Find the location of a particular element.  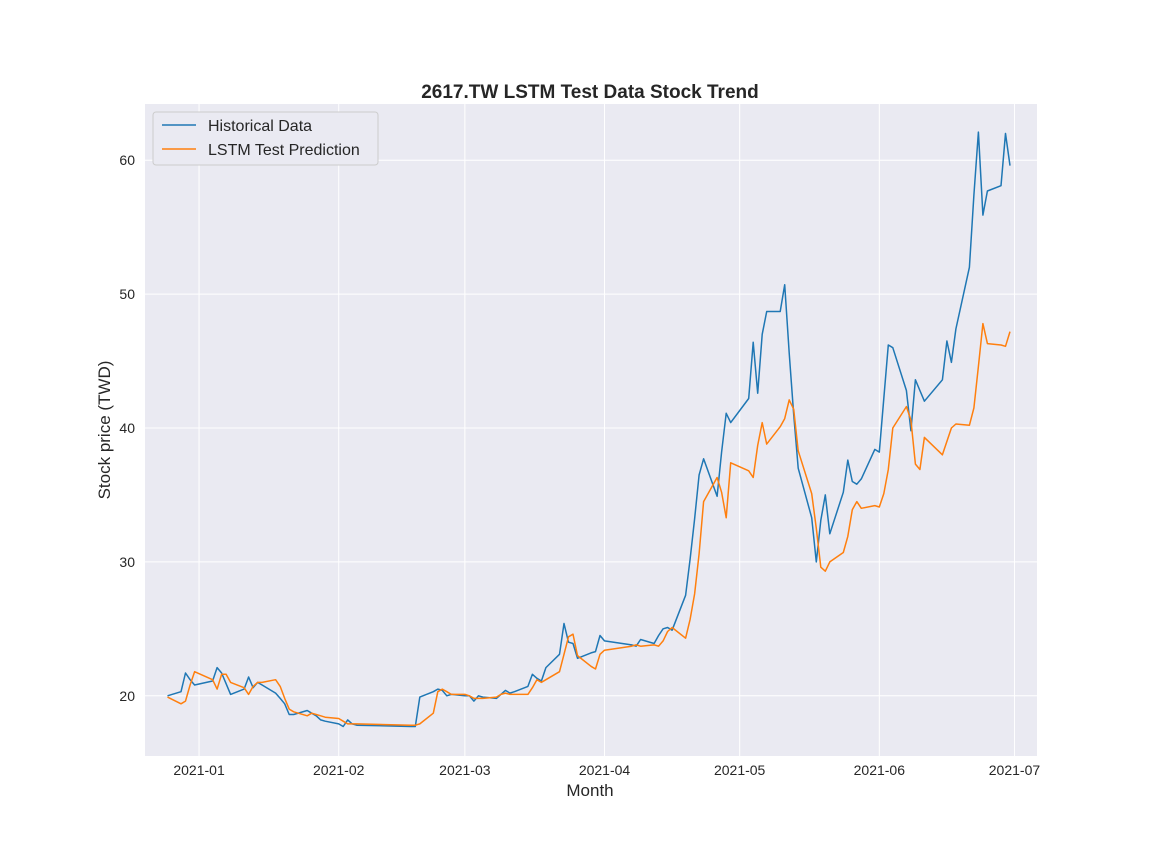

legend-box is located at coordinates (265, 138).